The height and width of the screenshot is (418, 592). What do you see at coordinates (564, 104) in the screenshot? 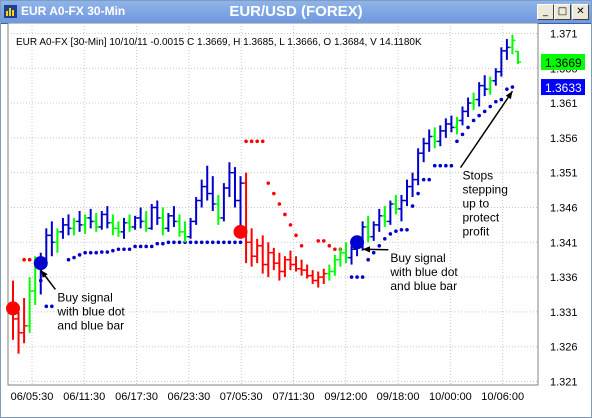
I see `y-tick-label: 1.361` at bounding box center [564, 104].